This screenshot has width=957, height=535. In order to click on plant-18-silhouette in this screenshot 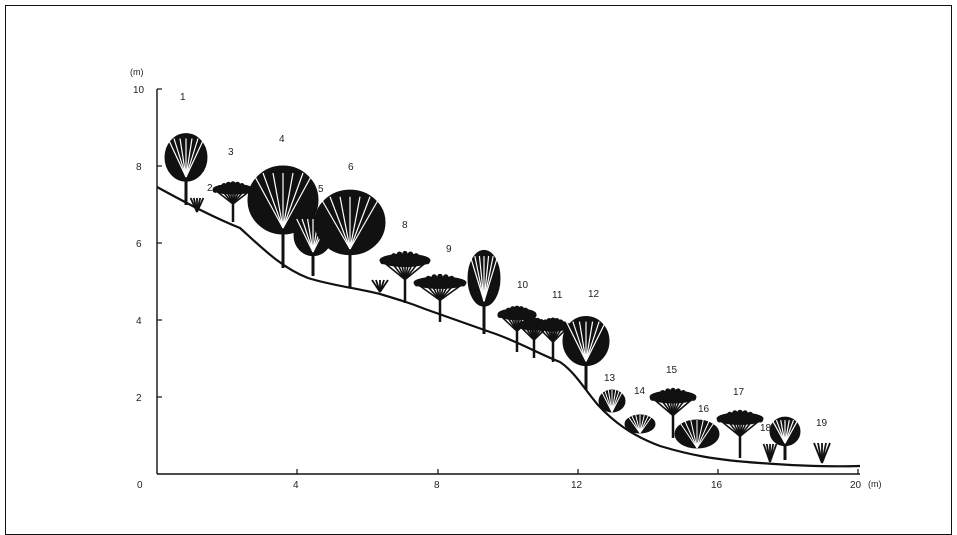, I will do `click(785, 438)`.